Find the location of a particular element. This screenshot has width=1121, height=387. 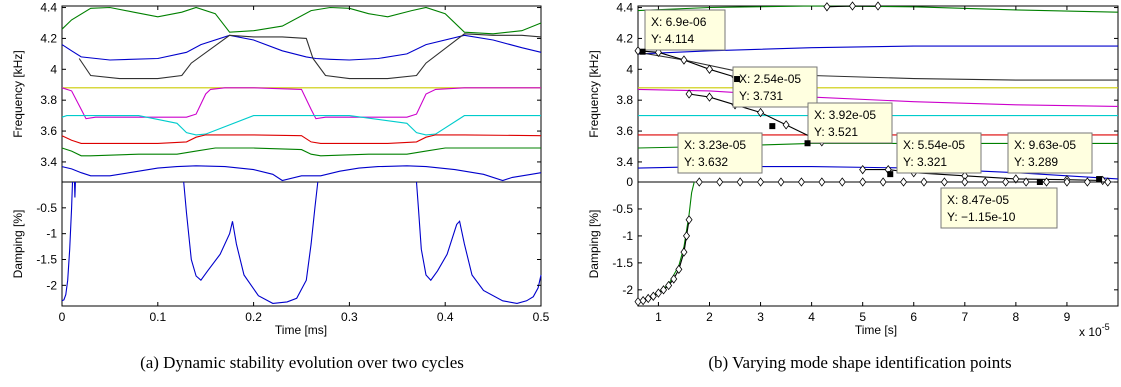

datatip-x: X: 3.23e-05 is located at coordinates (715, 145).